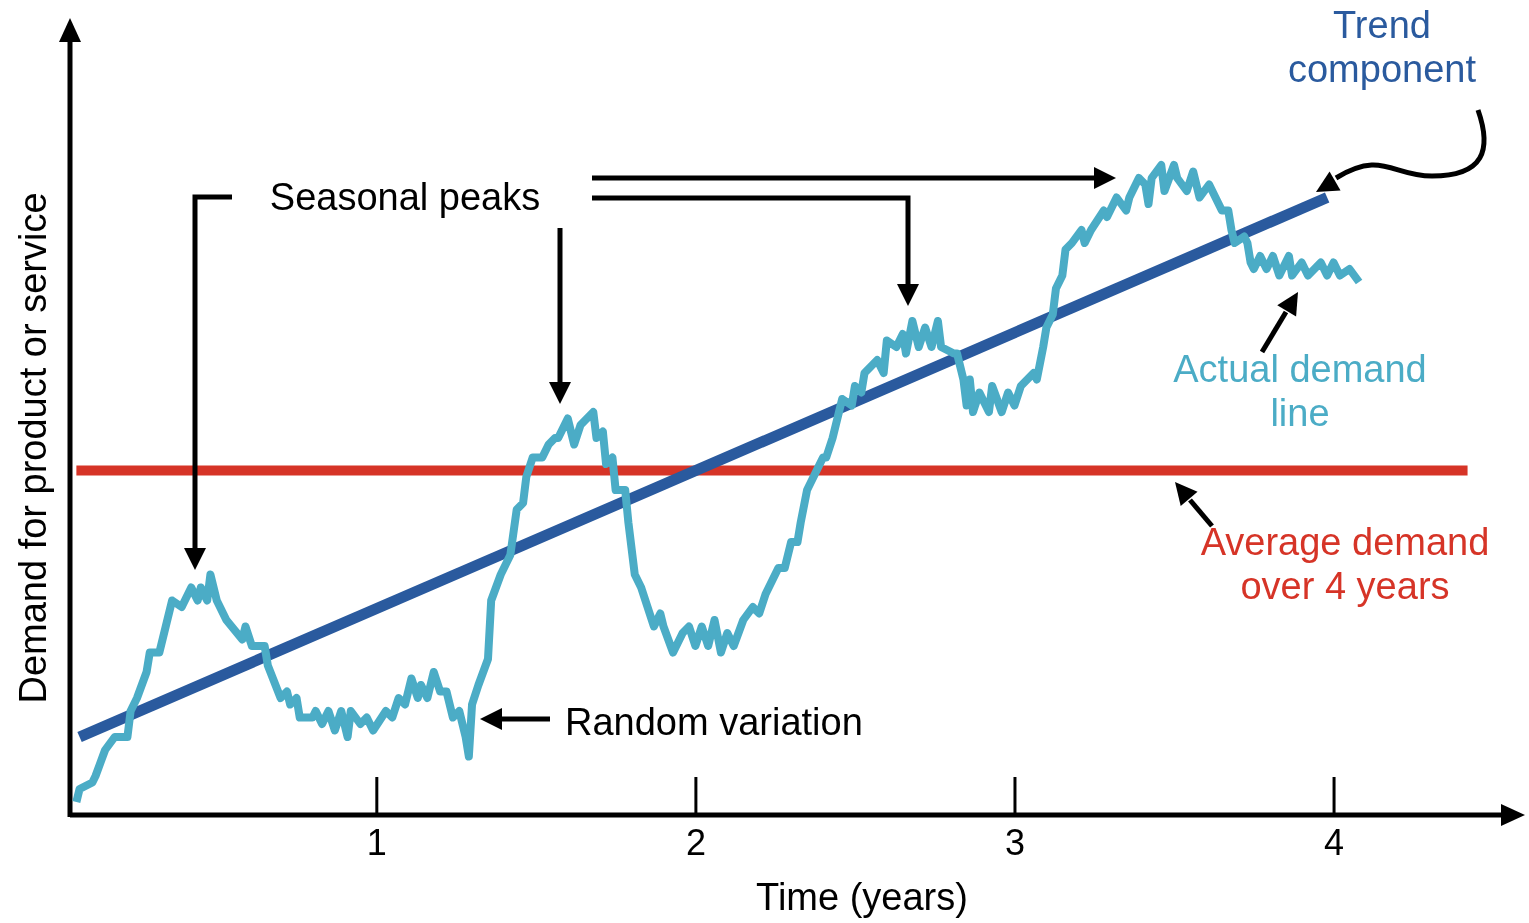 This screenshot has width=1529, height=923. I want to click on series-label: Average demand over 4 years, so click(1345, 564).